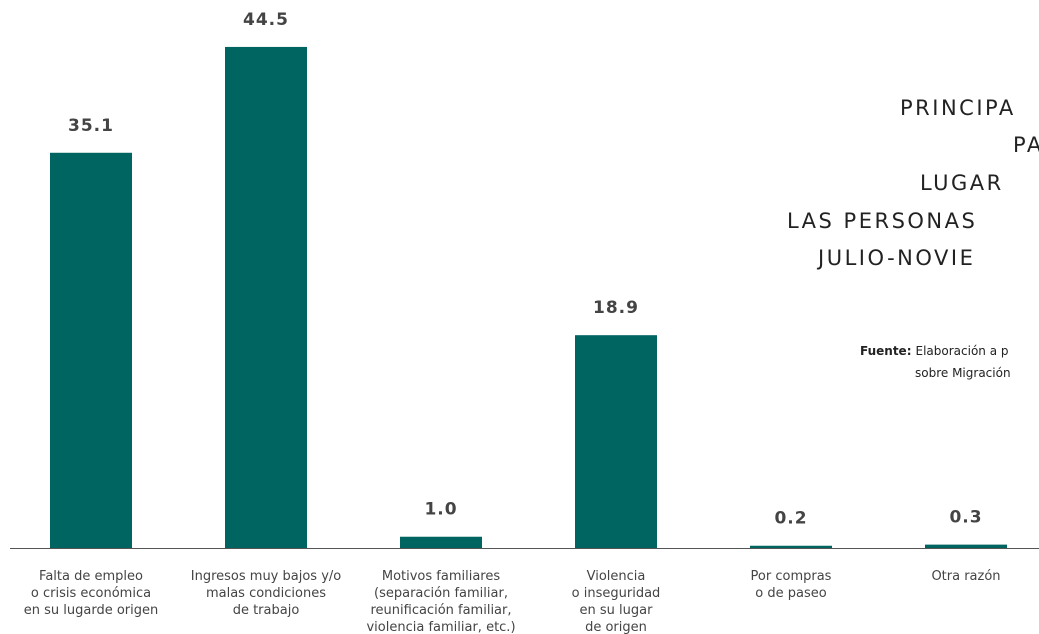  What do you see at coordinates (91, 593) in the screenshot?
I see `x-tick-label: o crisis económica` at bounding box center [91, 593].